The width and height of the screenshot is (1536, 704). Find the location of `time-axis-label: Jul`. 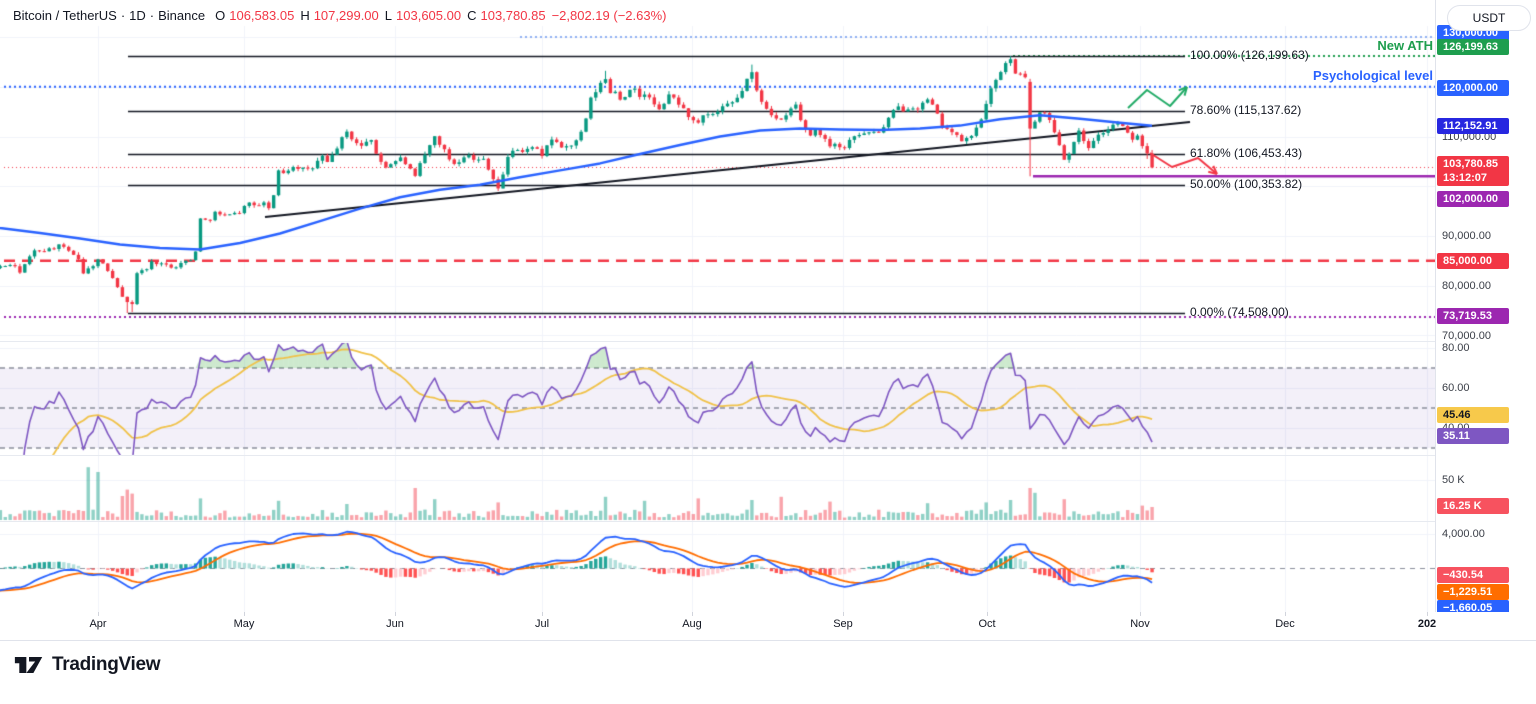

time-axis-label: Jul is located at coordinates (542, 624).